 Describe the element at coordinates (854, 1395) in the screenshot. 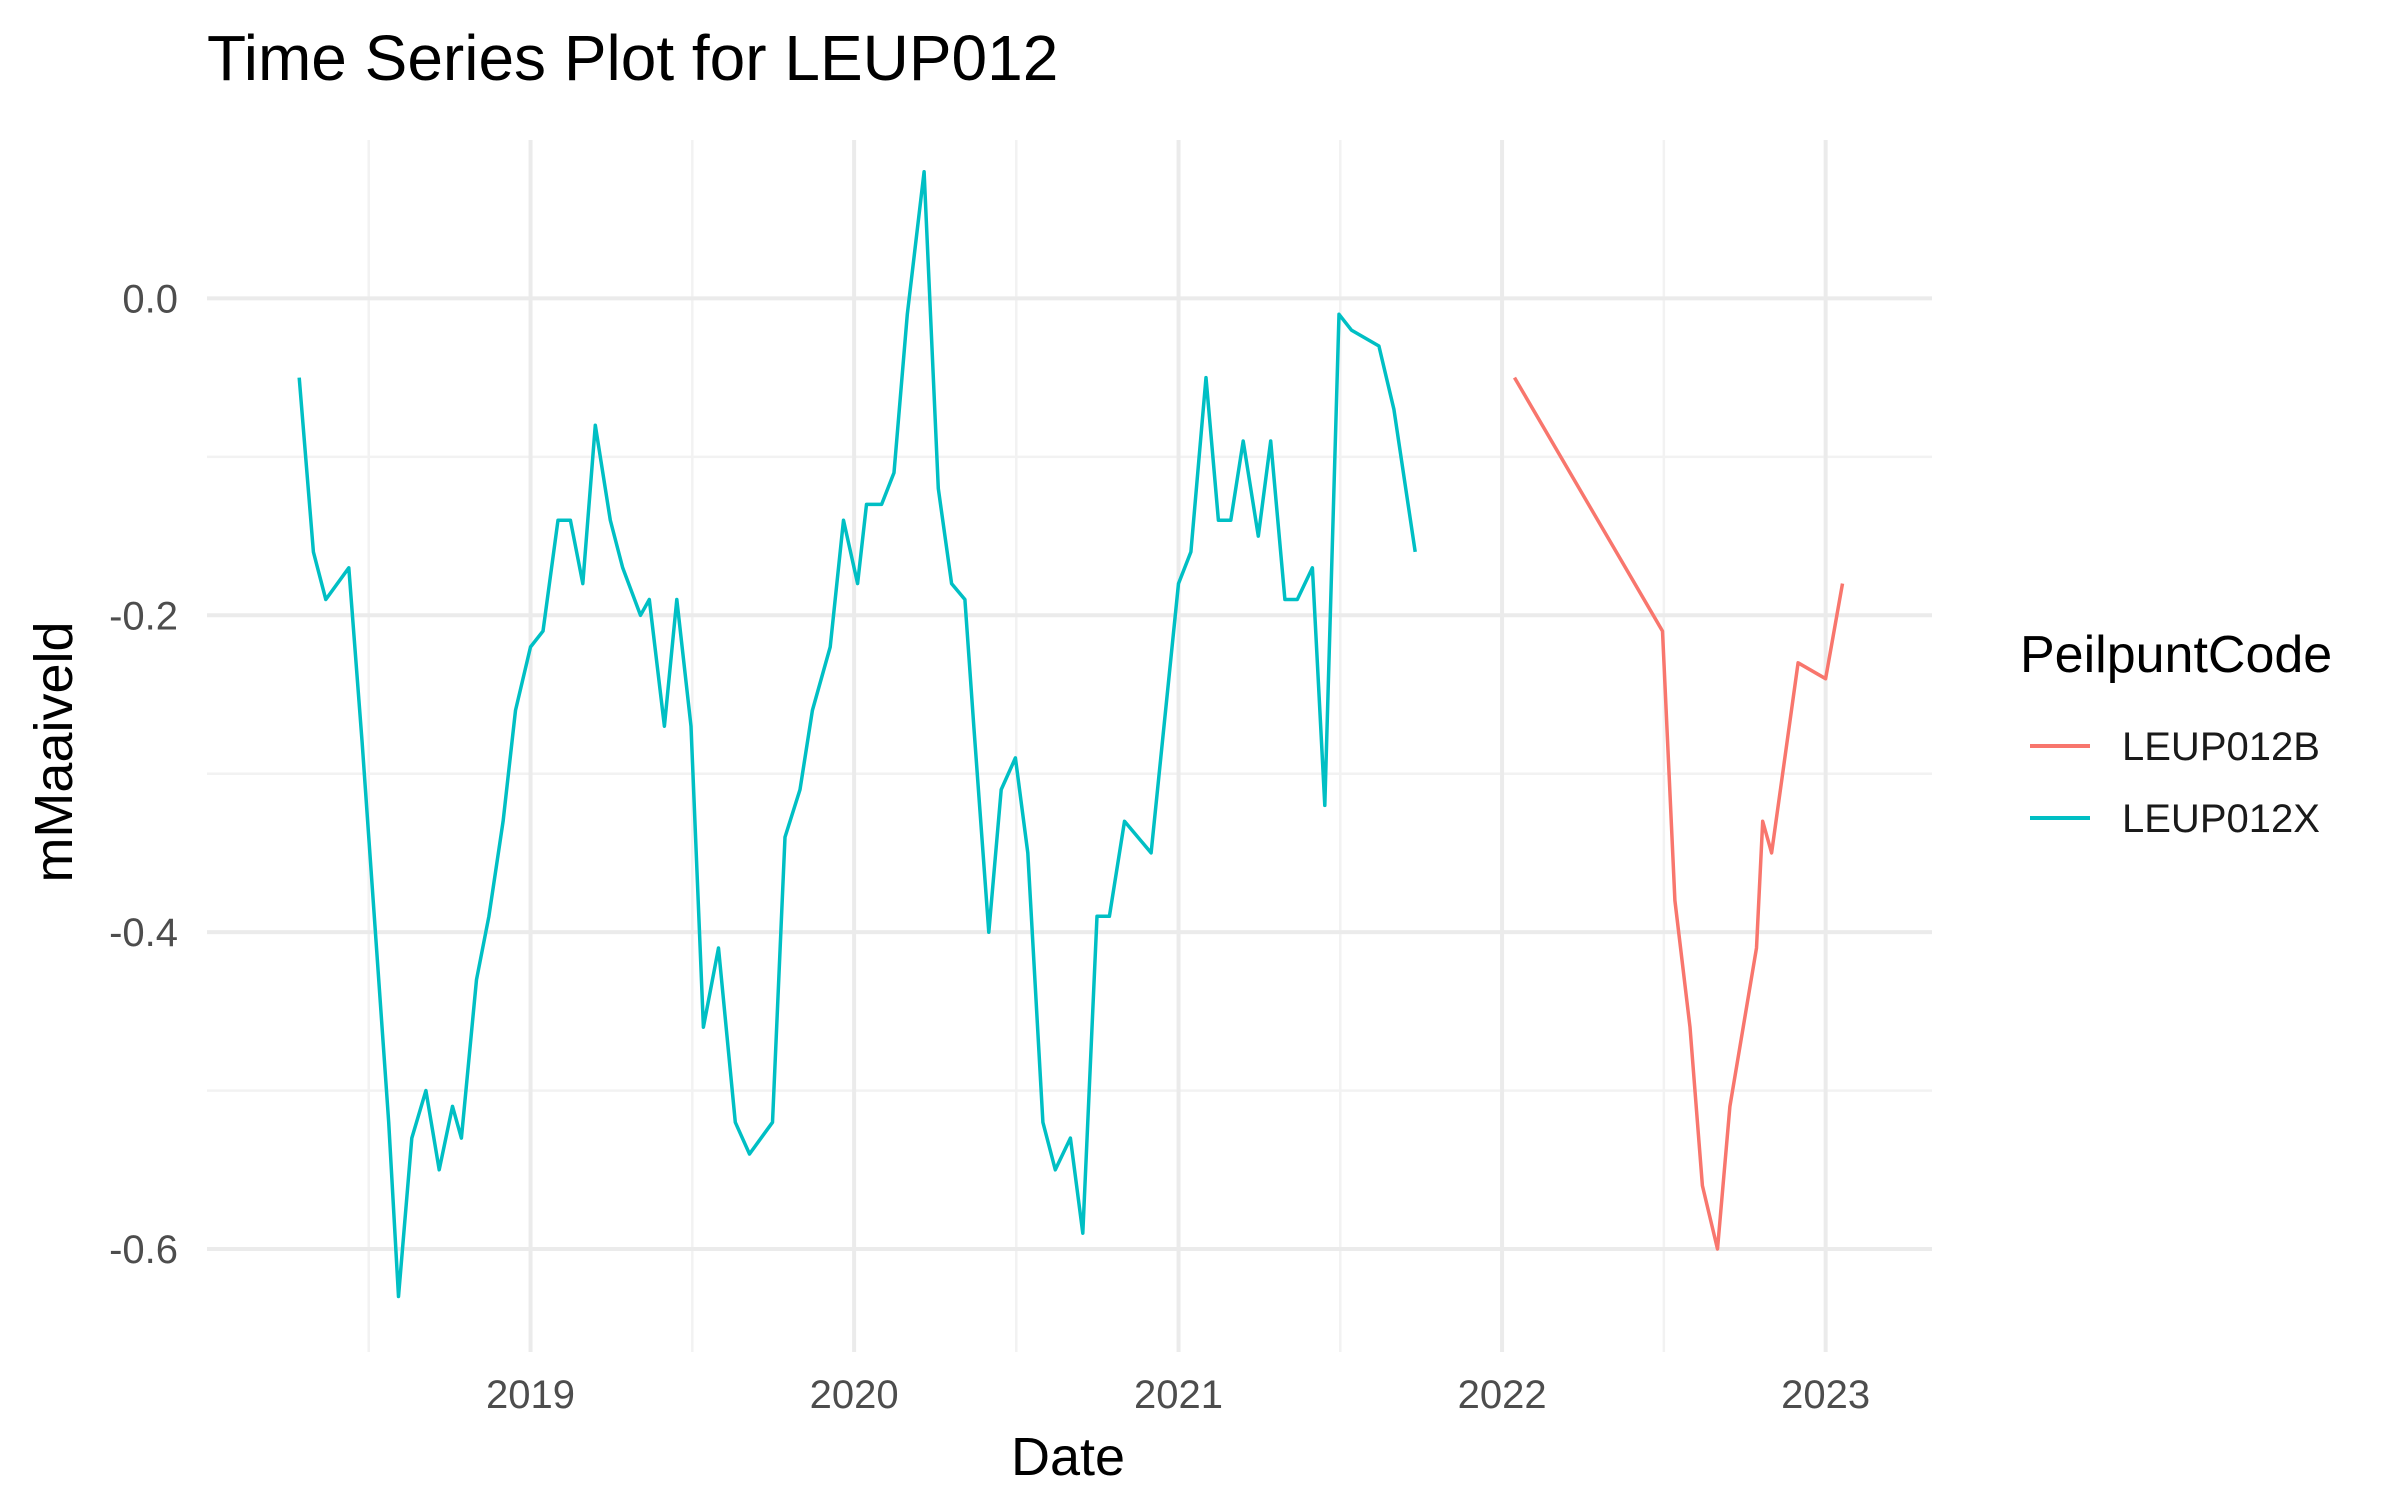

I see `x-tick-label: 2020` at that location.